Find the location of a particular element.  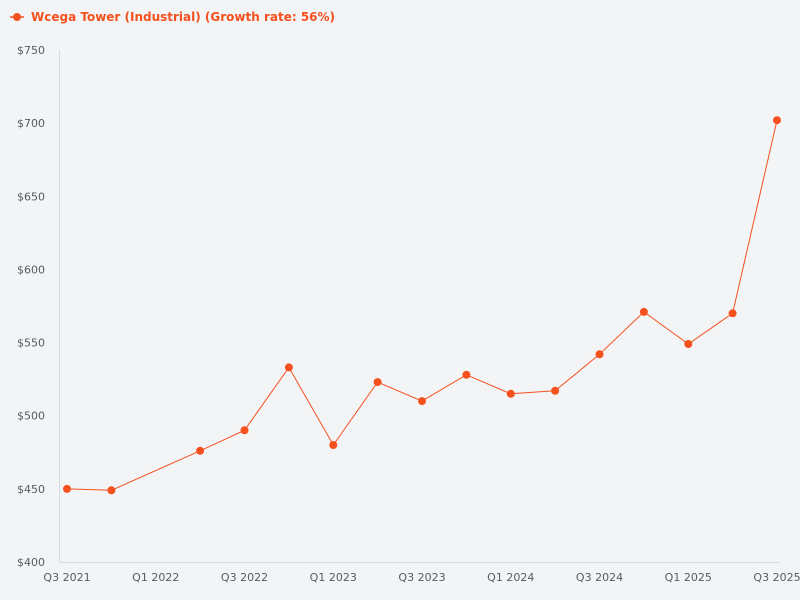

y-tick-label: $750 is located at coordinates (31, 50).